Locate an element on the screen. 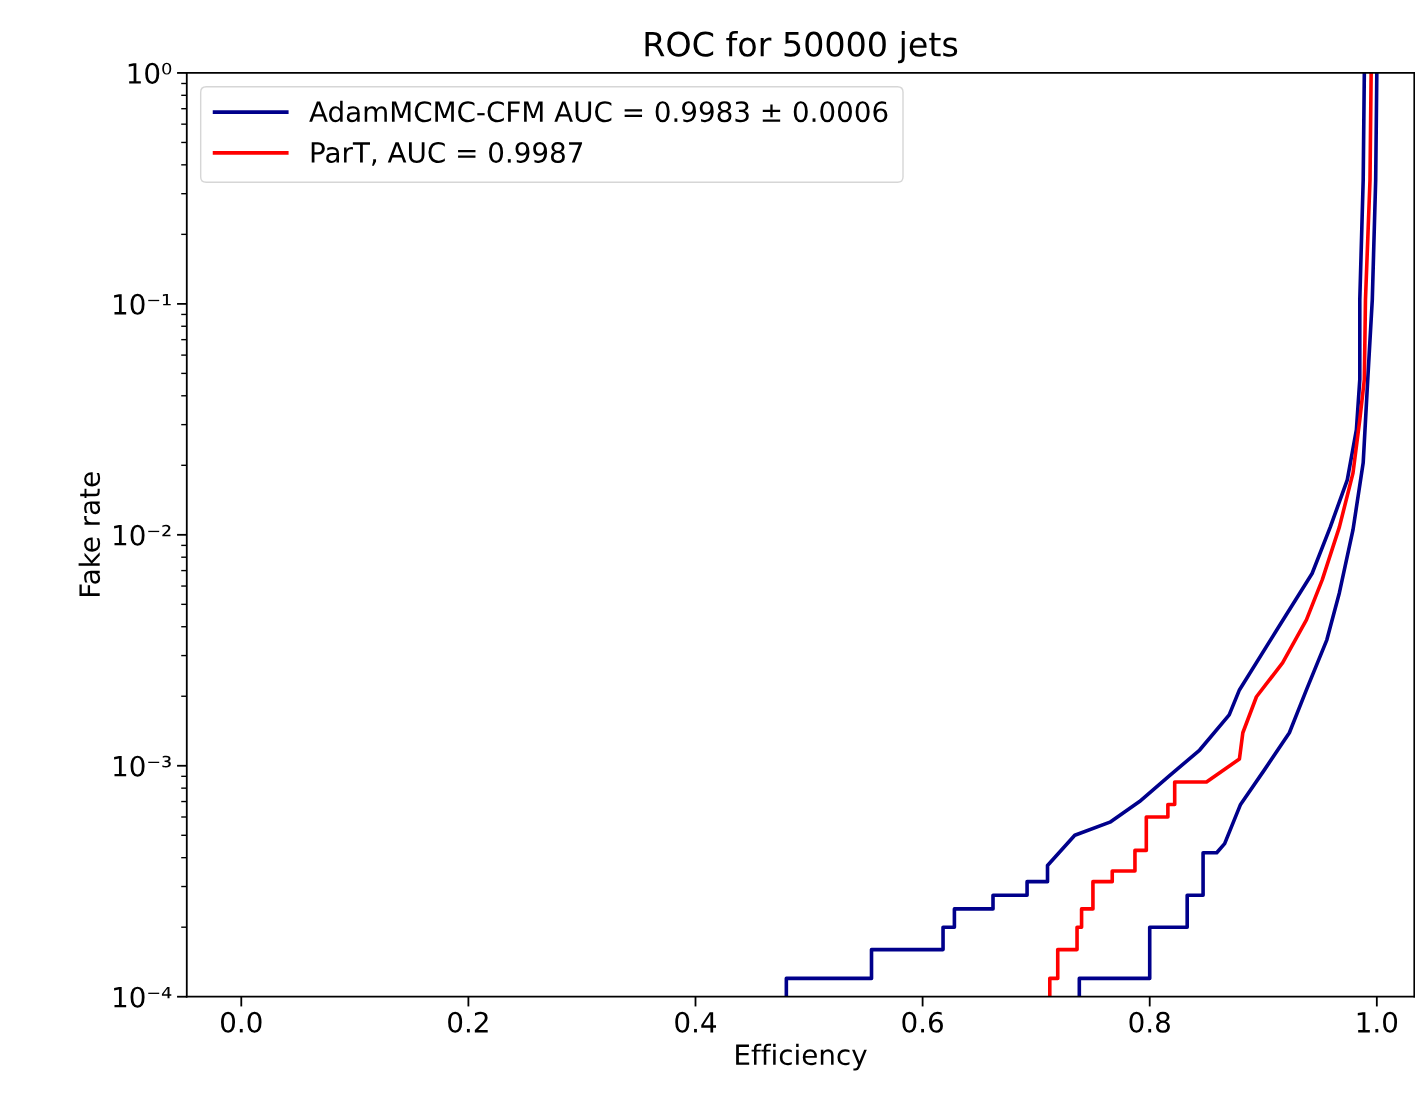 Image resolution: width=1415 pixels, height=1105 pixels. y-axis-title: Fake rate is located at coordinates (89, 534).